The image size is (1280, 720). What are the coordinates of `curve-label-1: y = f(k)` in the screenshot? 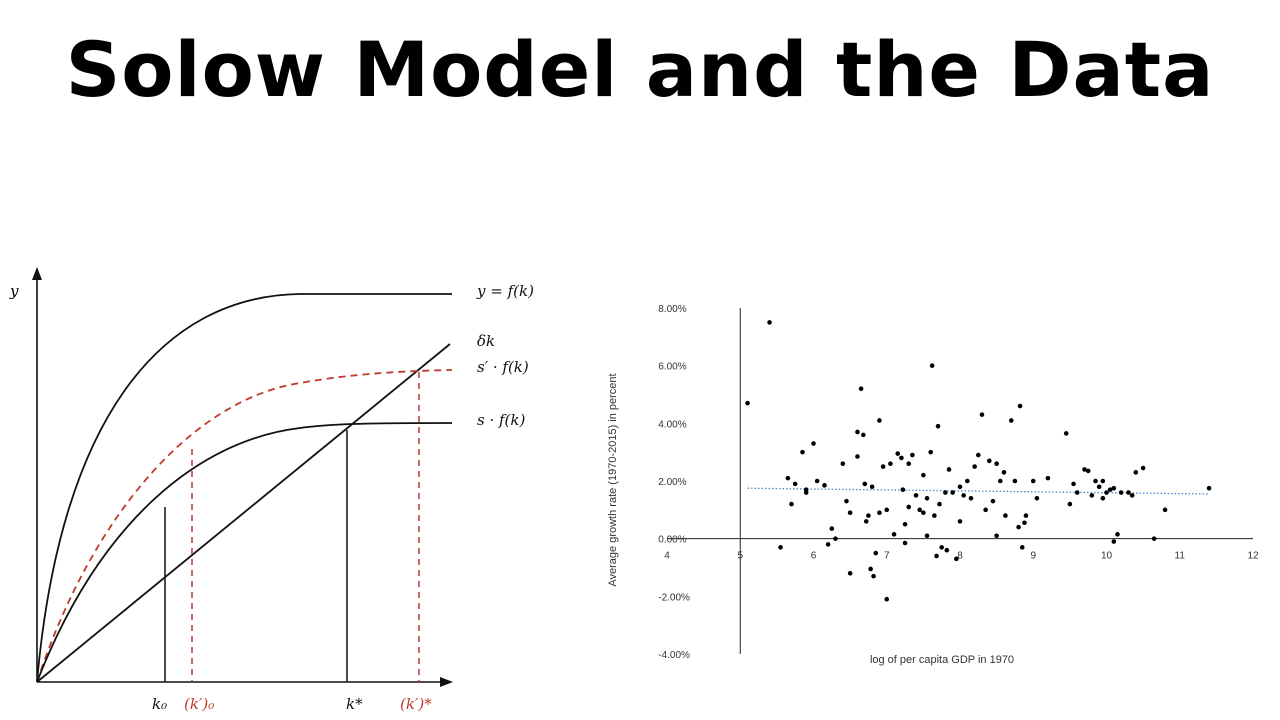 It's located at (505, 291).